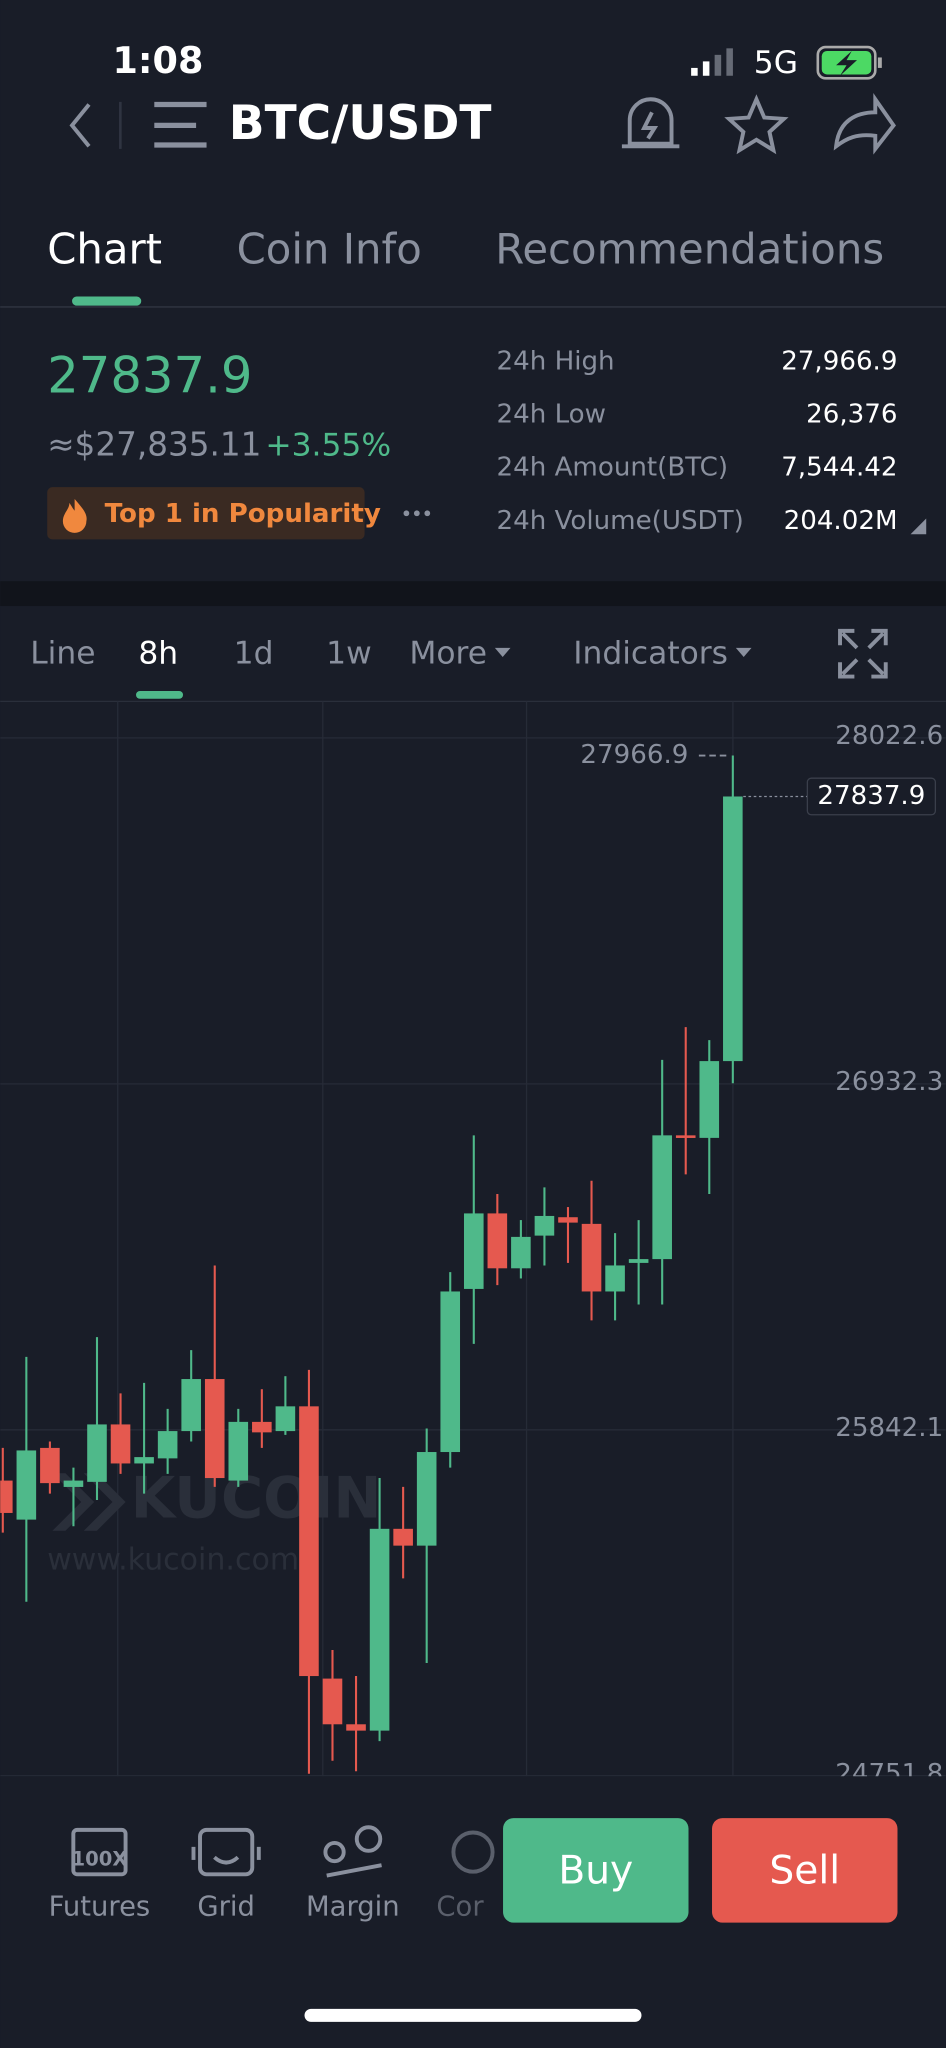 The height and width of the screenshot is (2048, 946). I want to click on y-tick-label: 25842.1, so click(889, 1428).